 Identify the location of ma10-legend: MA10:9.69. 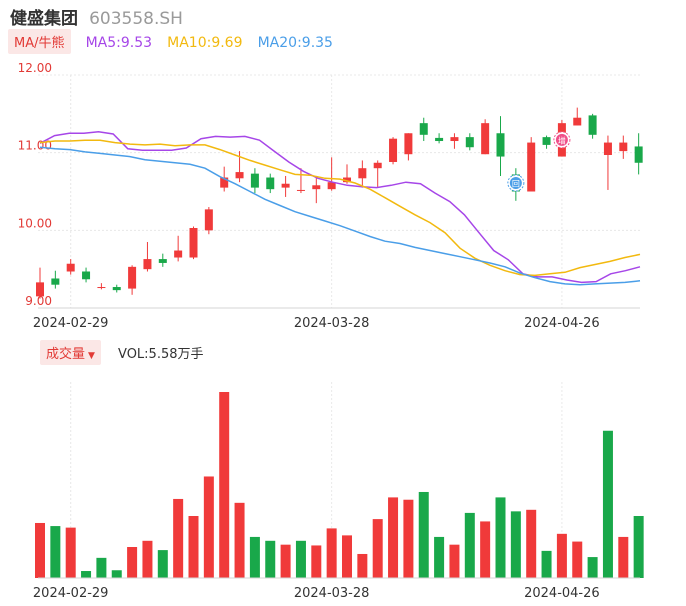
(205, 42).